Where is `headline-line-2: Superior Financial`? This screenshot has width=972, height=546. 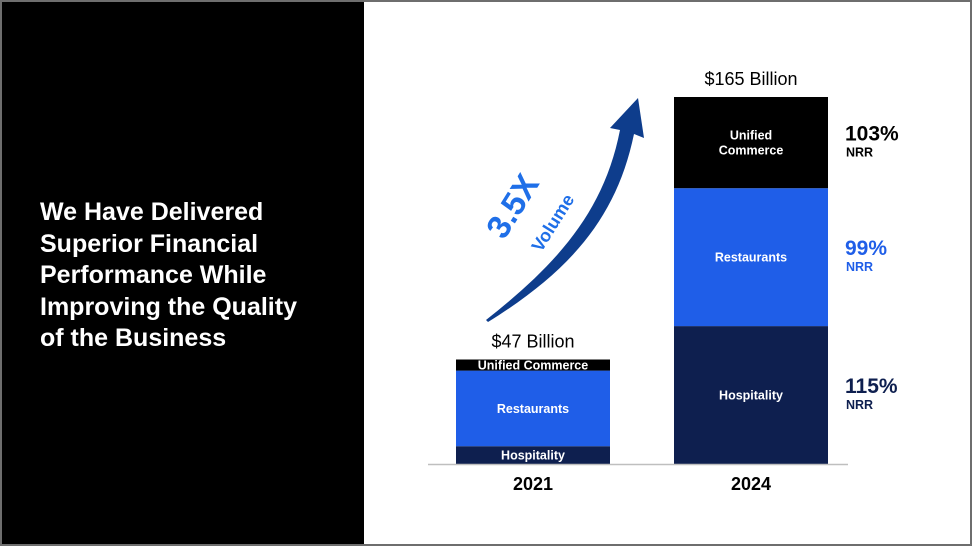
headline-line-2: Superior Financial is located at coordinates (149, 243).